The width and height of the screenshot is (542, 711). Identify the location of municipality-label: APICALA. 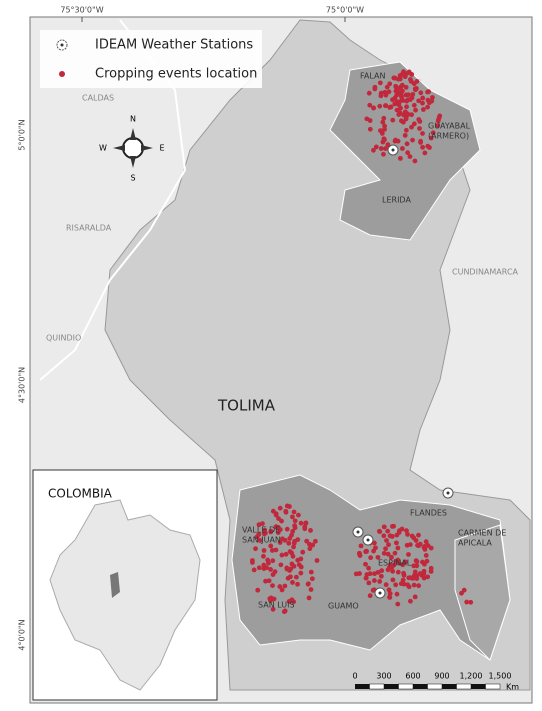
(475, 543).